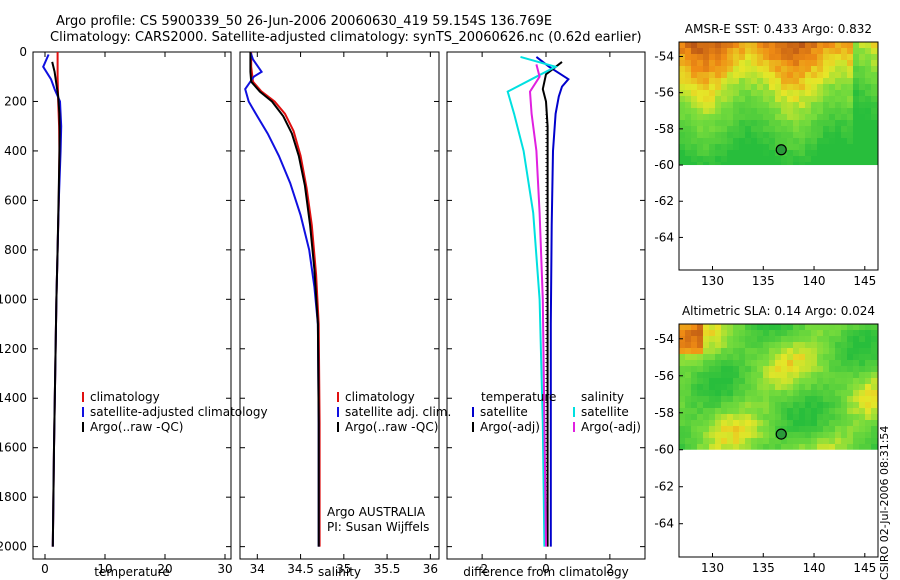 The image size is (900, 580). What do you see at coordinates (664, 413) in the screenshot?
I see `sla-map-ytick-label: -58` at bounding box center [664, 413].